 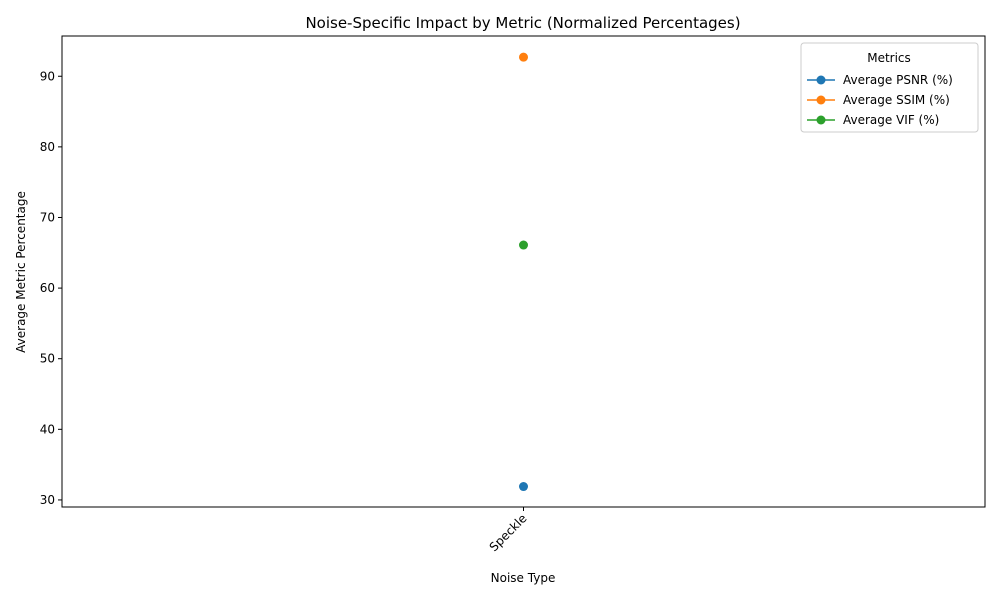 I want to click on y-tick-label: 50, so click(x=47, y=359).